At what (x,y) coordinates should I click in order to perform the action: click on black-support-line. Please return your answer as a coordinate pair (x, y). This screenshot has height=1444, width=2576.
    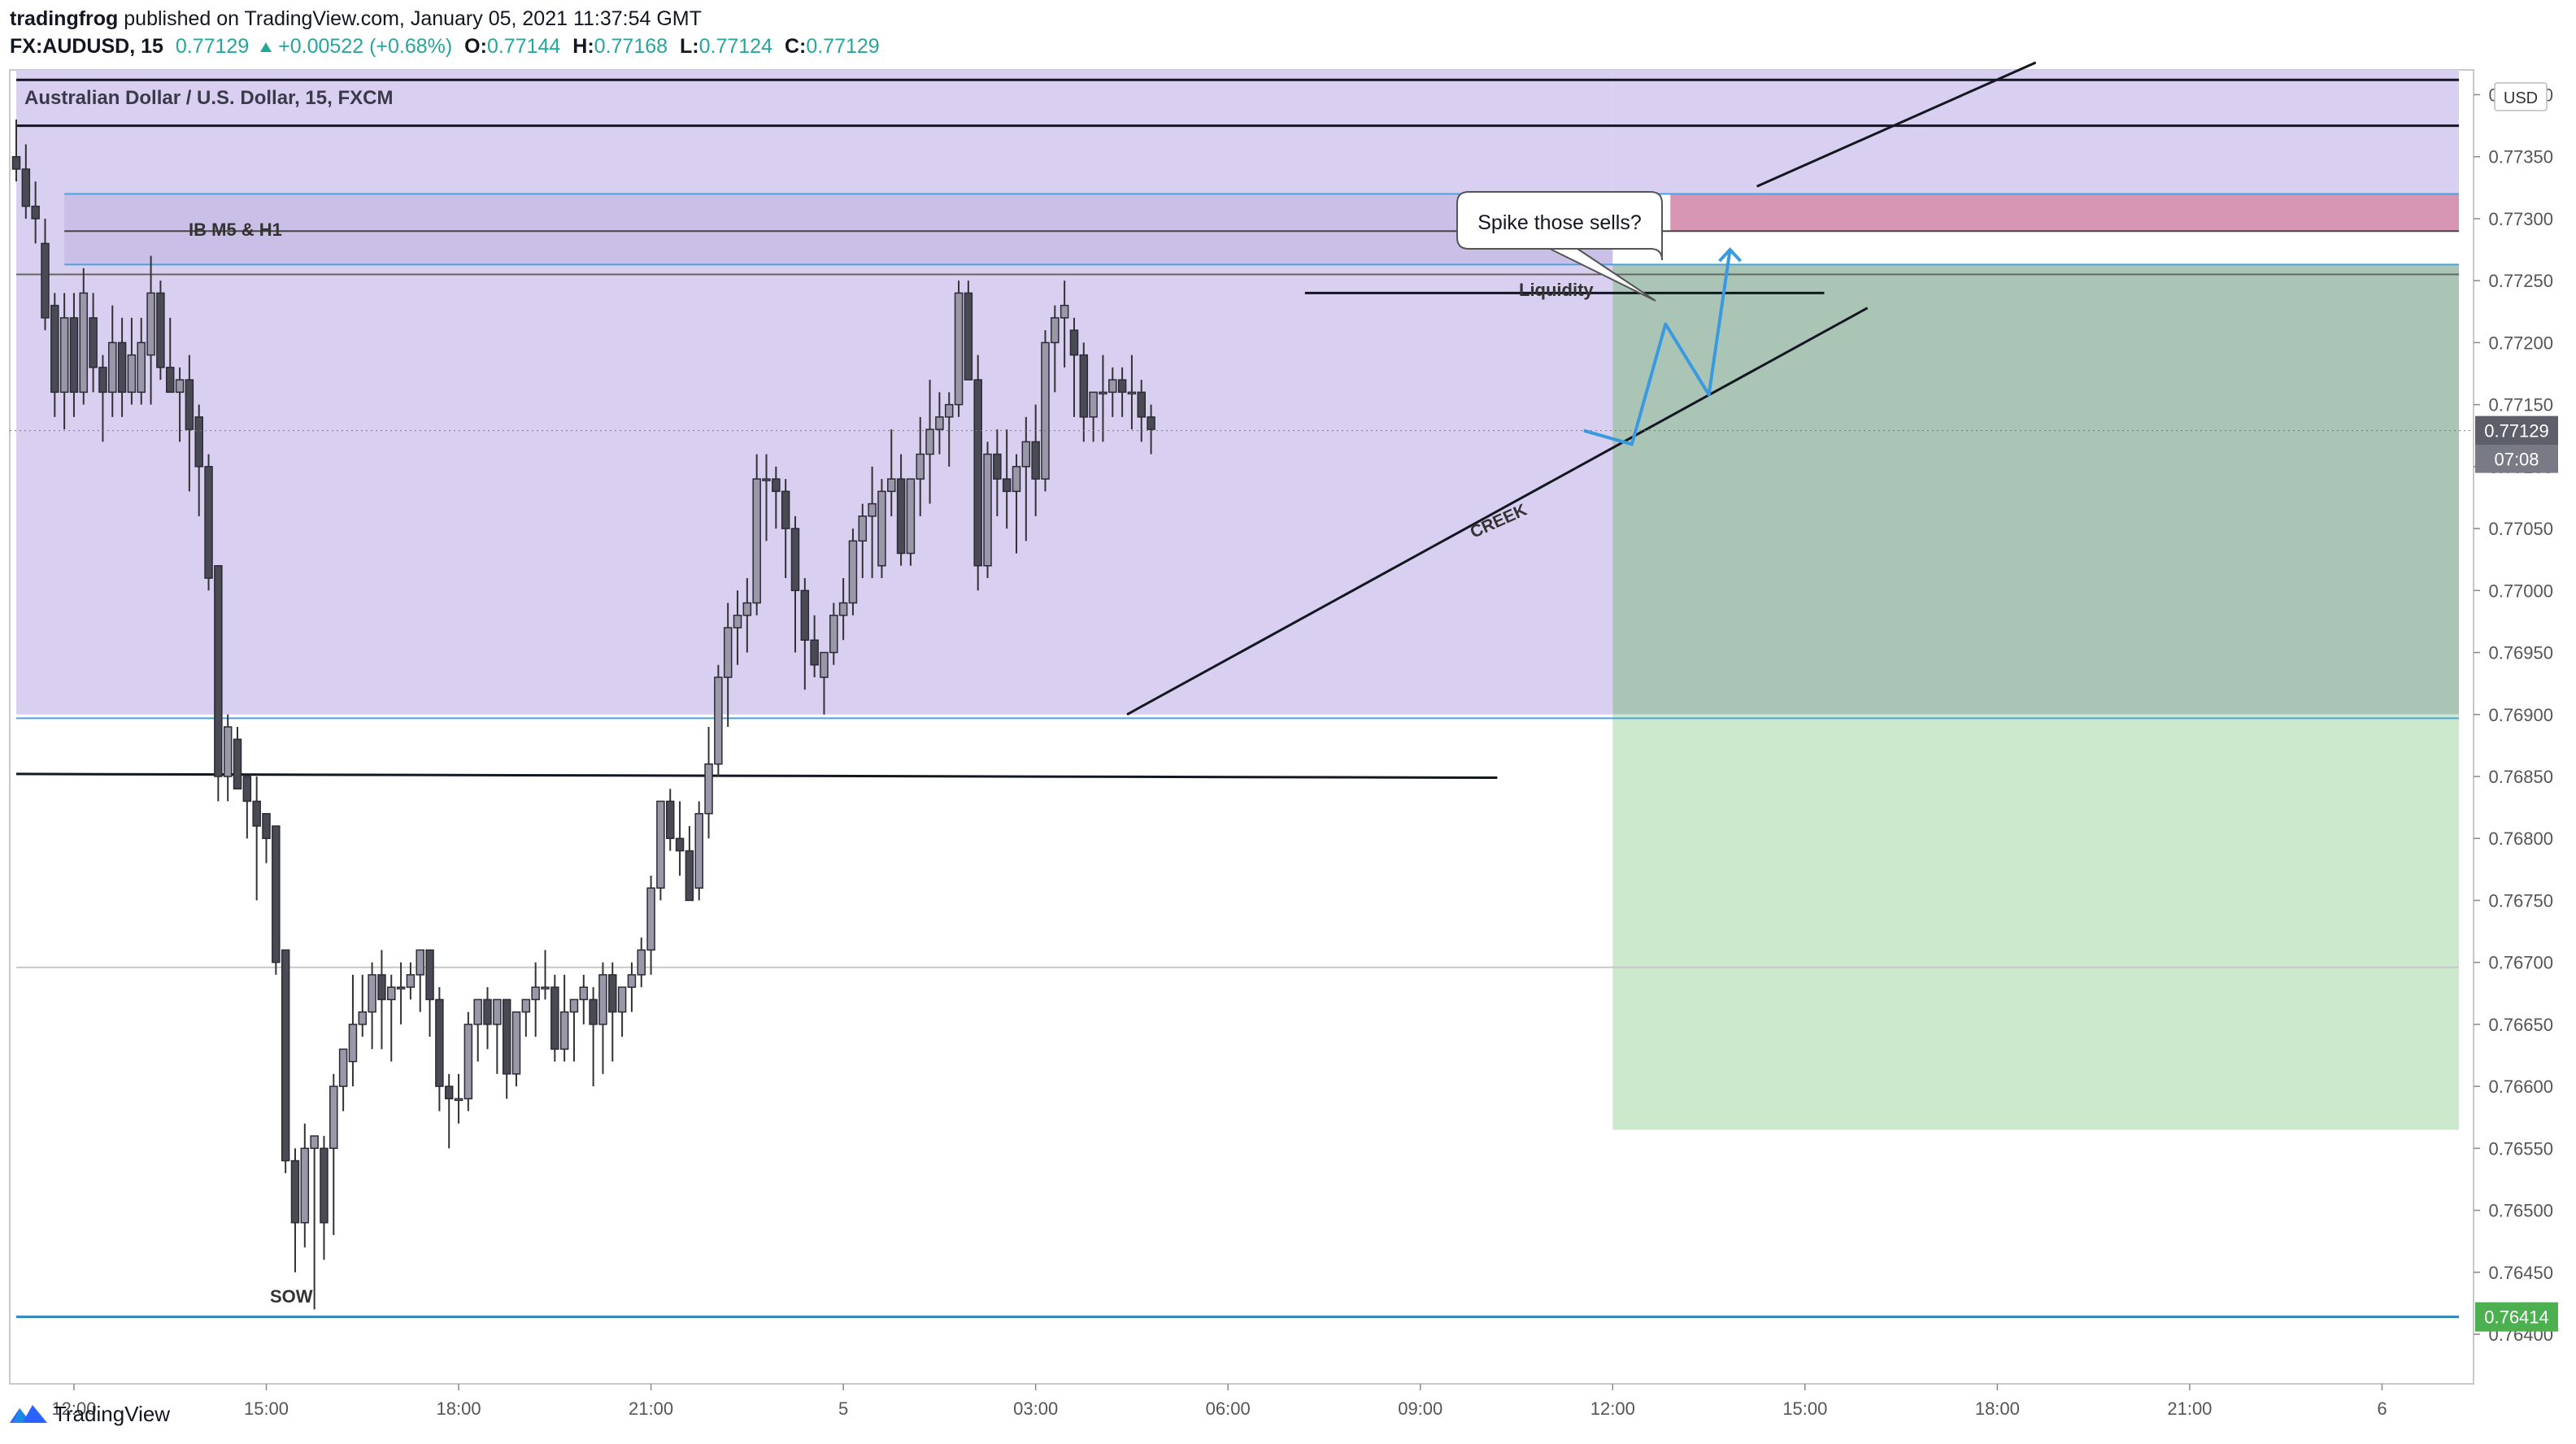
    Looking at the image, I should click on (757, 776).